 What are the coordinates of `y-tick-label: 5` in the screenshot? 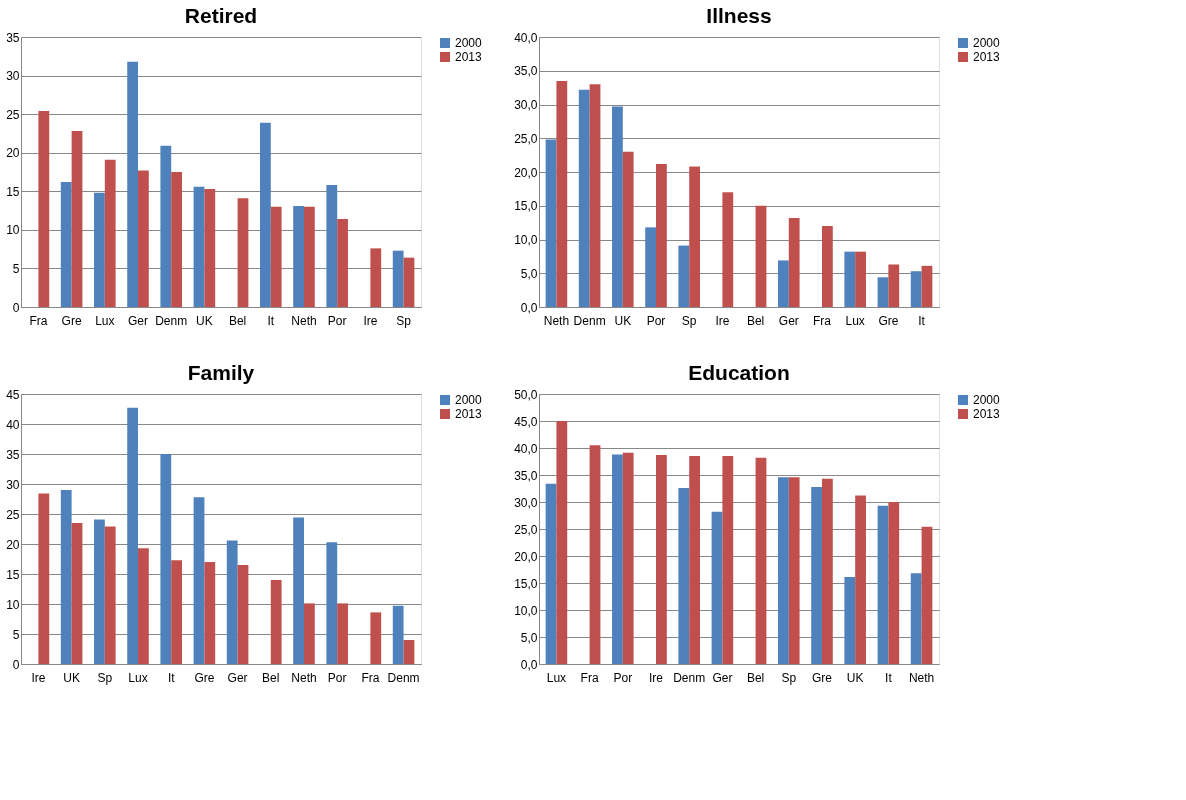 It's located at (16, 268).